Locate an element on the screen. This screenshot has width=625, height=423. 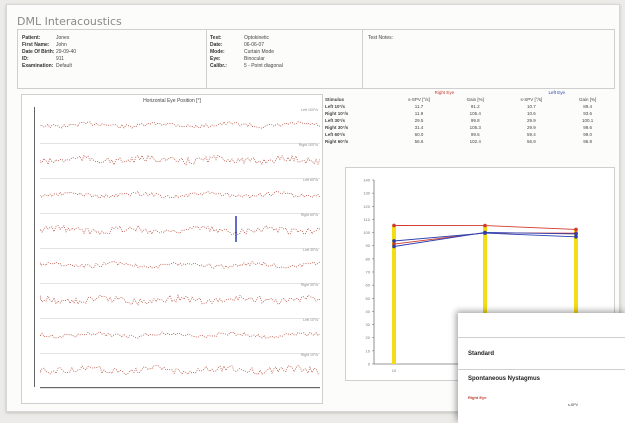
strip-label: Left 30°/s is located at coordinates (310, 250).